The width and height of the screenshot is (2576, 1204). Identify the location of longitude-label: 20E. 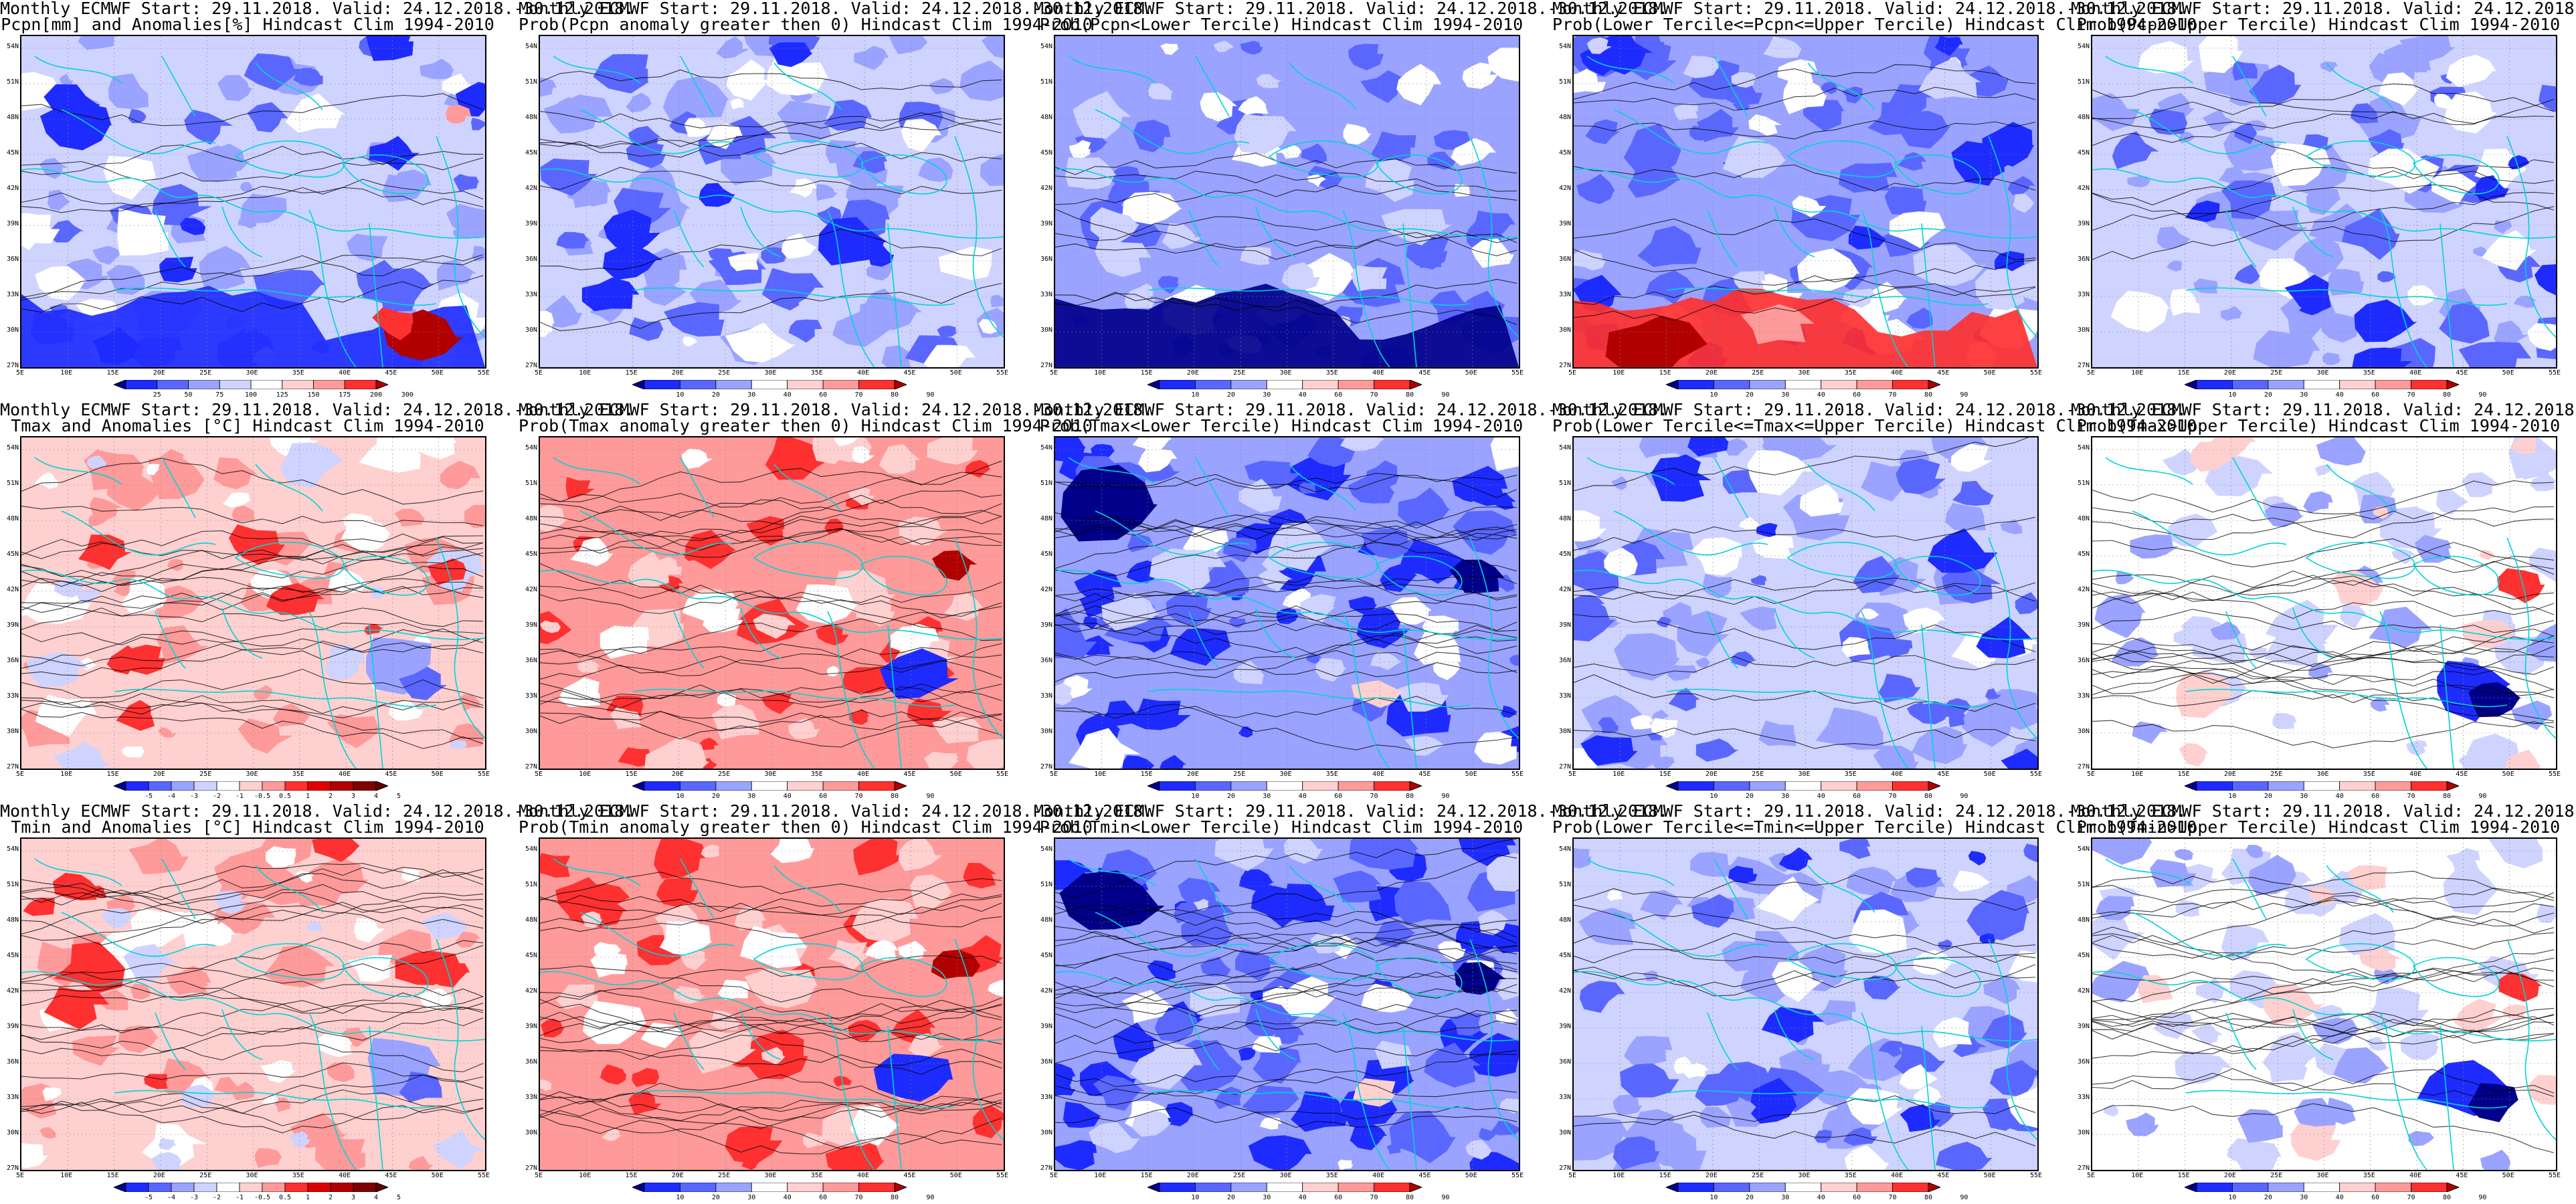
(159, 1175).